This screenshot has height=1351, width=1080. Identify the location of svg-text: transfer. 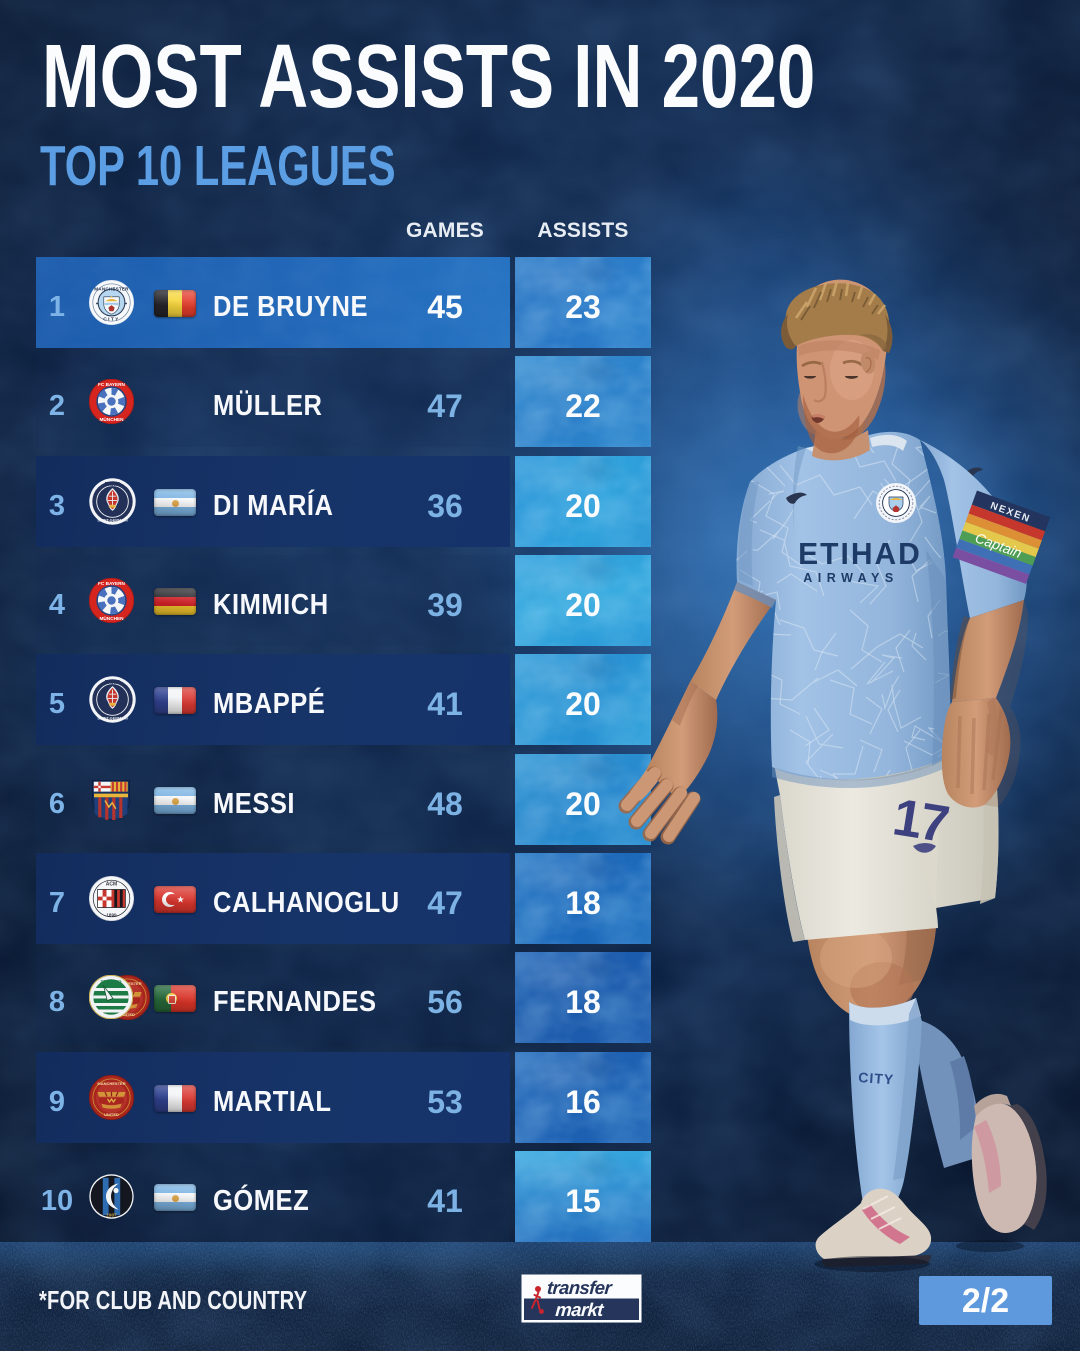
(580, 1287).